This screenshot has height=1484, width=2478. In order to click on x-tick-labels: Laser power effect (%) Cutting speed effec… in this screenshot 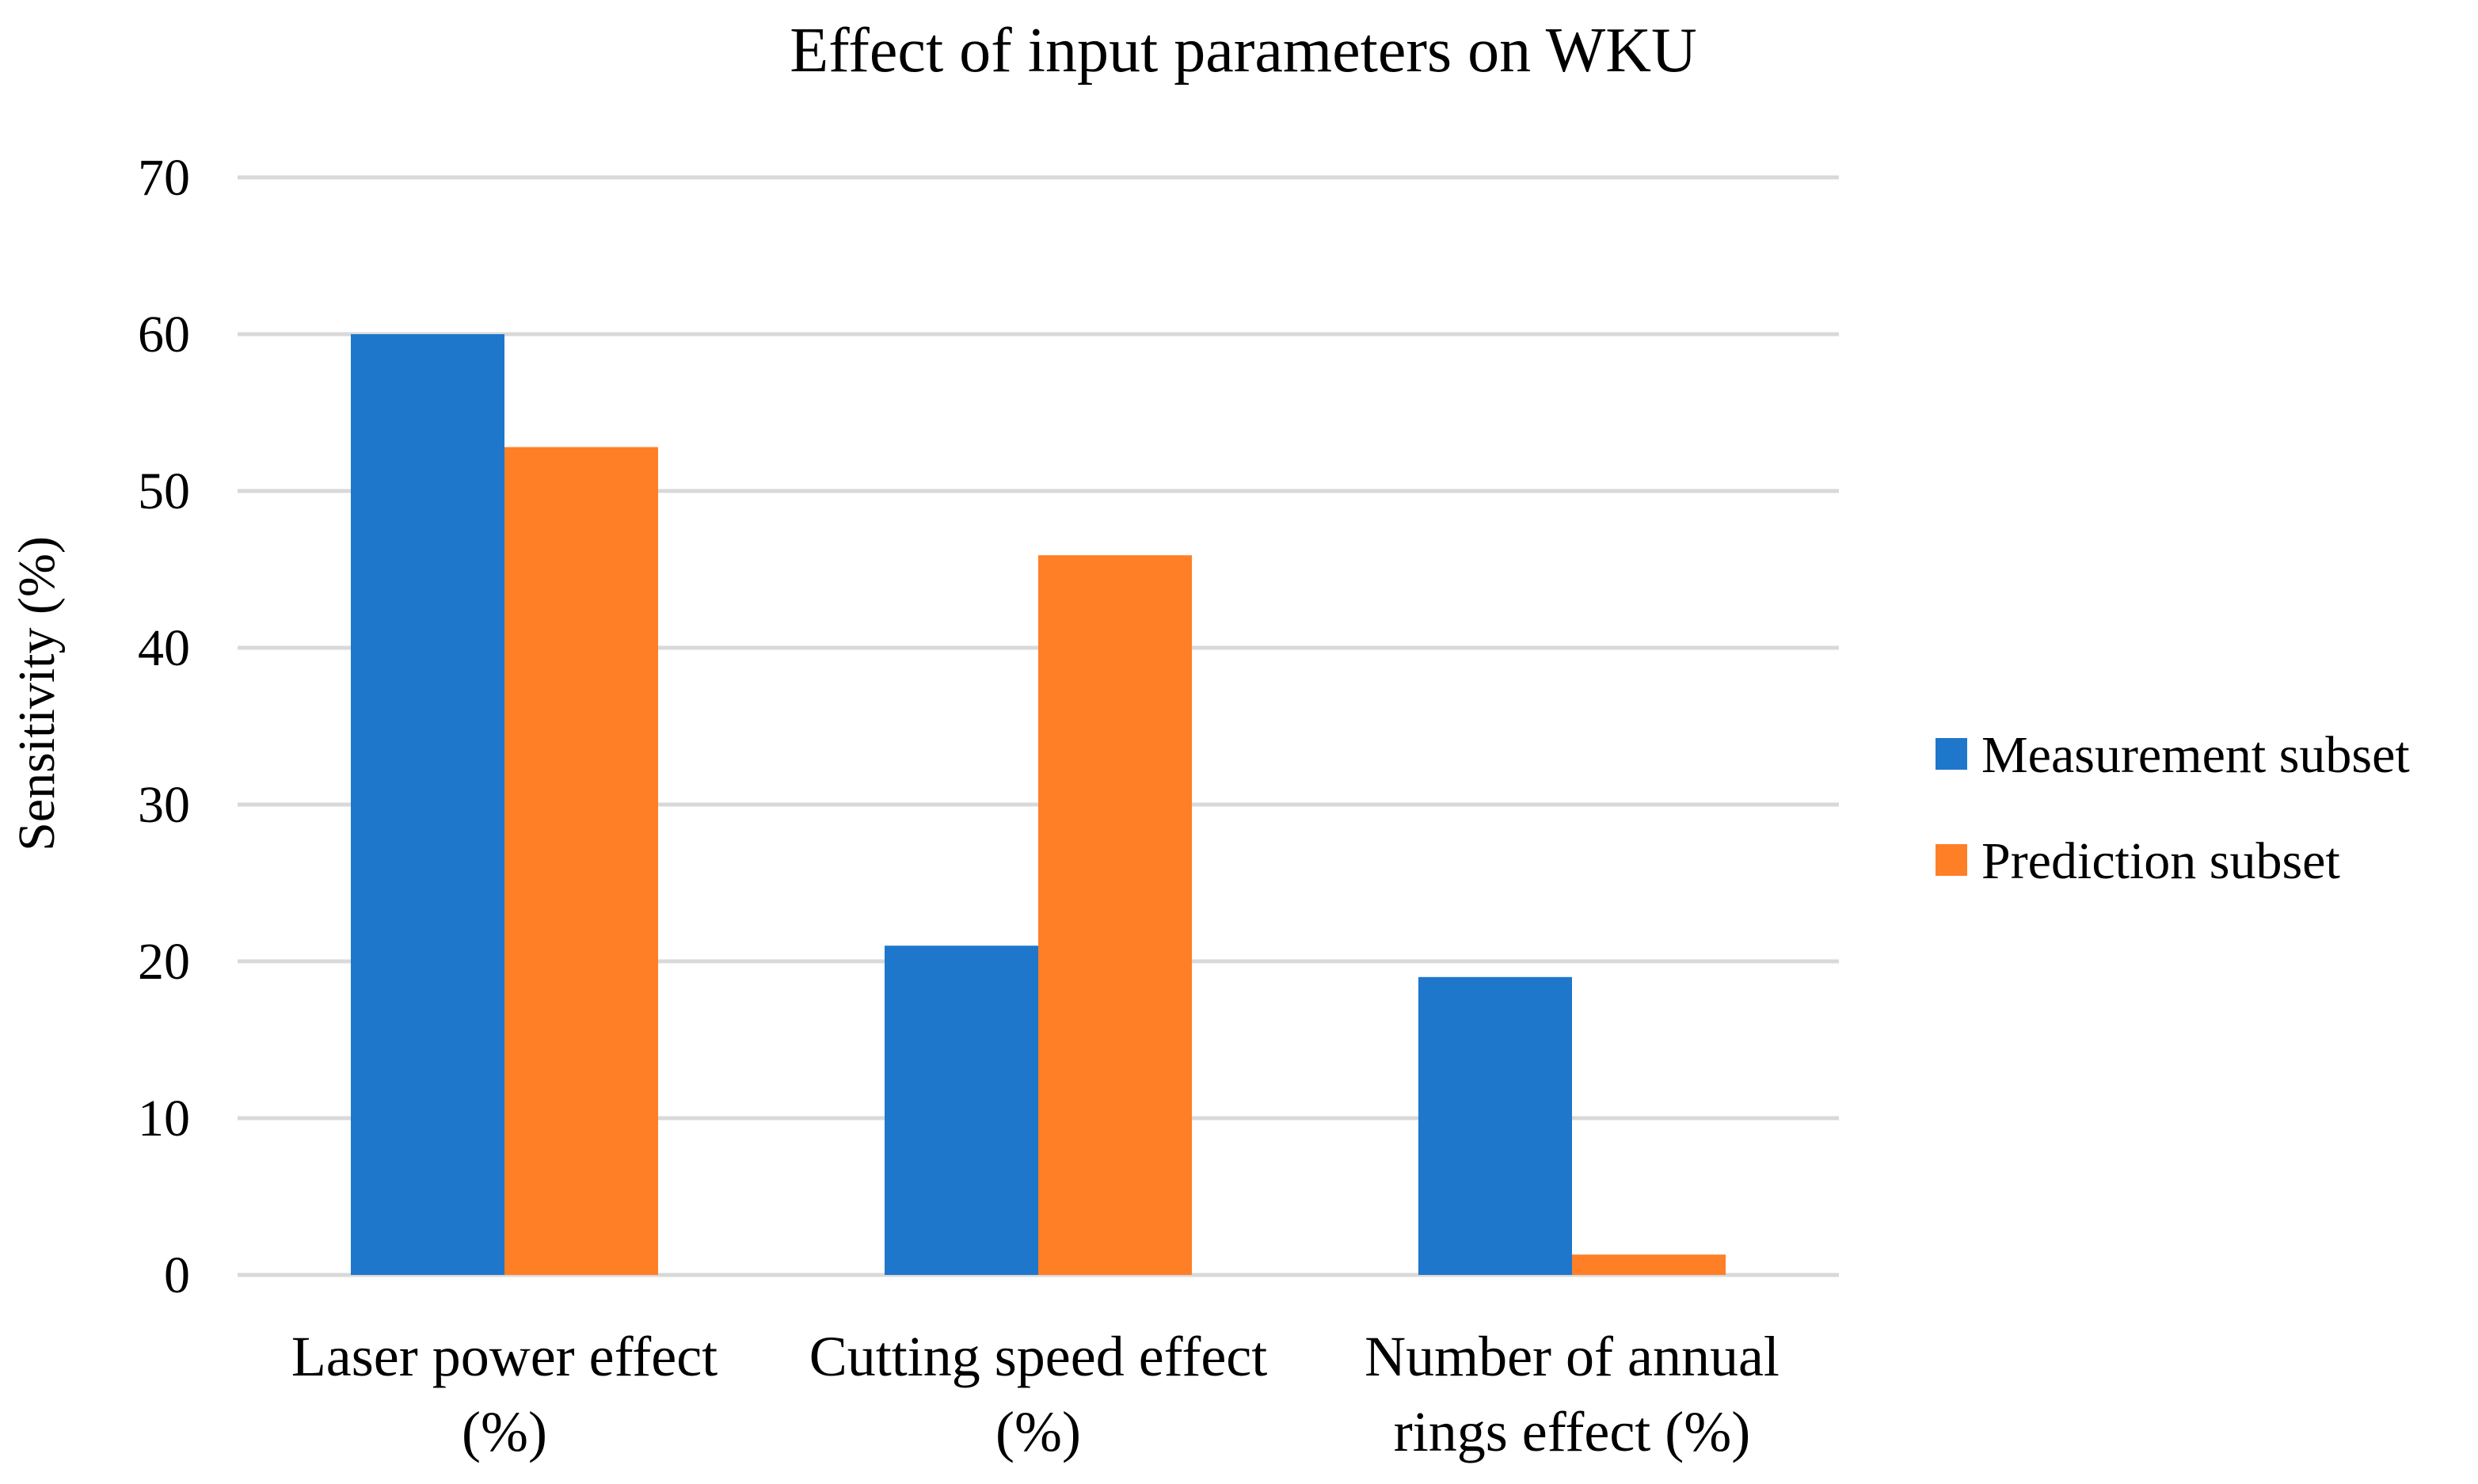, I will do `click(1035, 1394)`.